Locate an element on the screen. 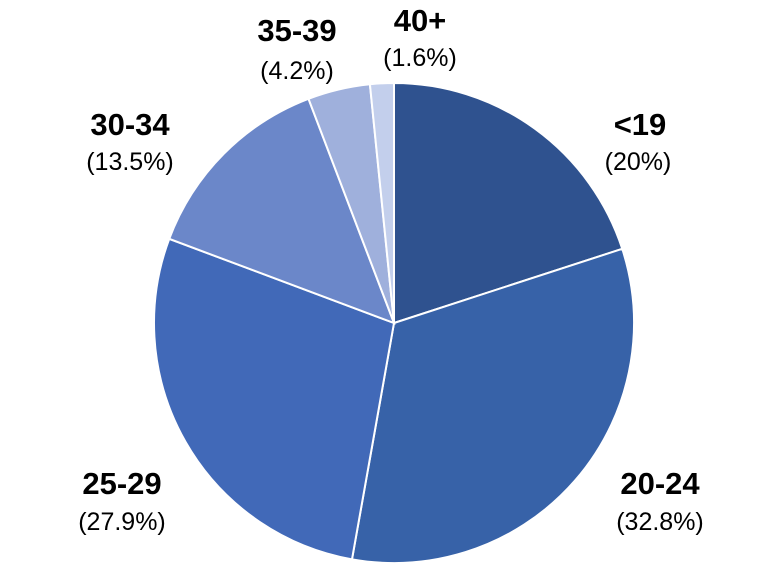  slice-label-25-29: 25-29 is located at coordinates (121, 483).